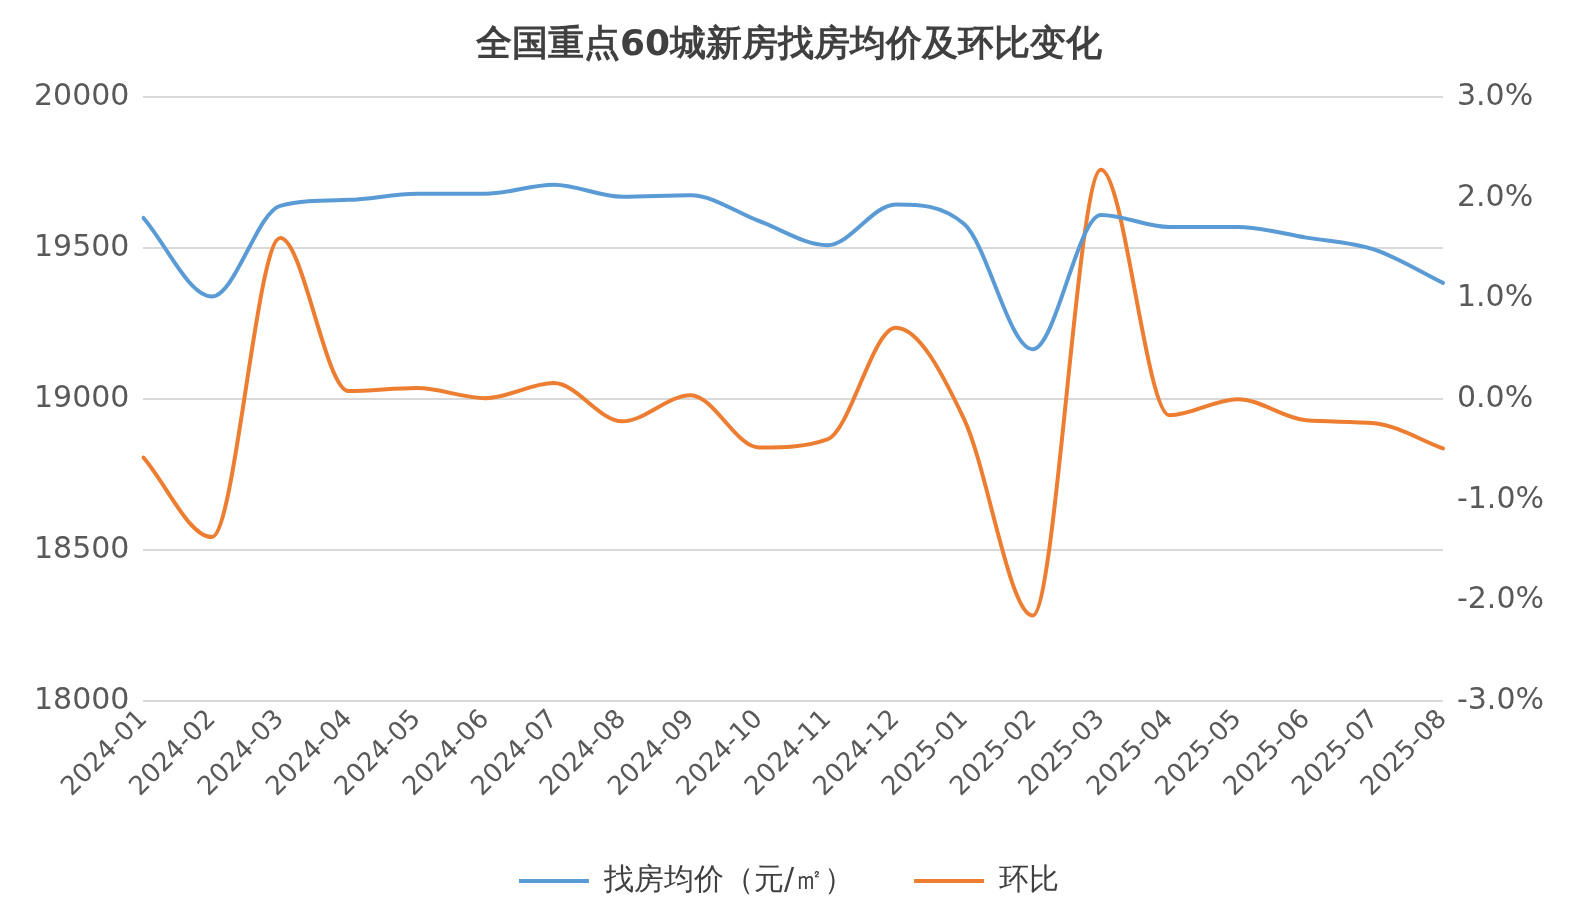 The image size is (1578, 916). Describe the element at coordinates (1495, 296) in the screenshot. I see `y2-tick-label: 1.0%` at that location.